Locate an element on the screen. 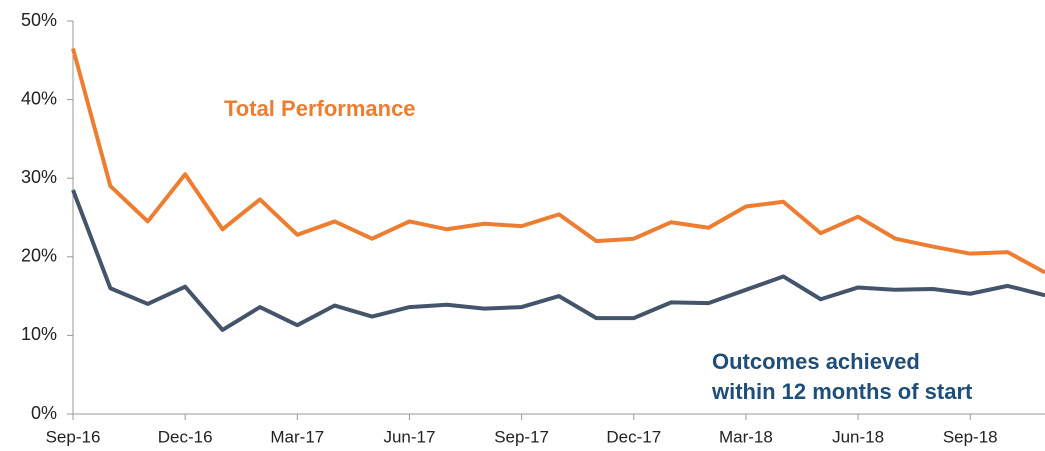 This screenshot has height=451, width=1045. x-tick-label: Mar-17 is located at coordinates (297, 436).